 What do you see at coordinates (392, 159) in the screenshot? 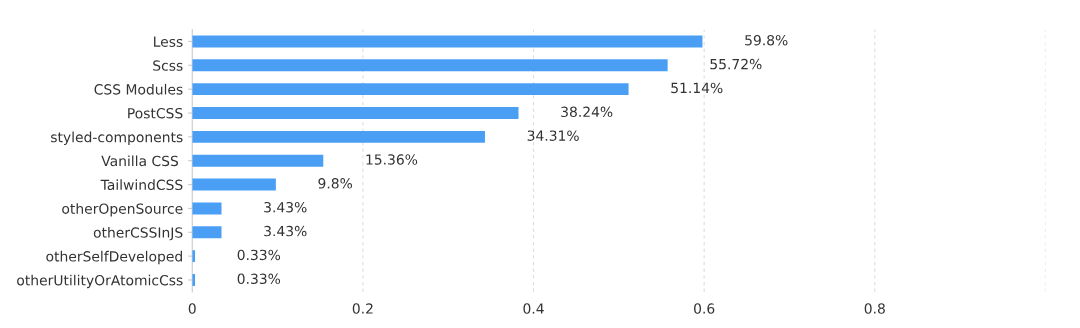
I see `data-label: 15.36%` at bounding box center [392, 159].